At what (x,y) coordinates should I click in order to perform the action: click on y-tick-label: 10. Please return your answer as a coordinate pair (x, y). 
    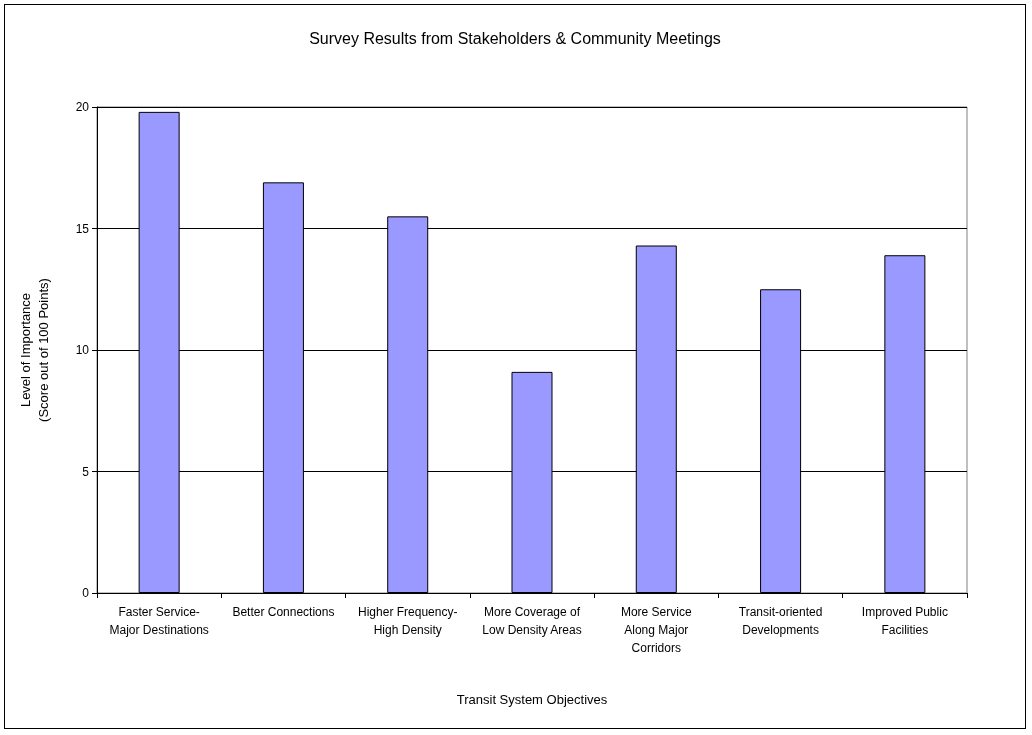
    Looking at the image, I should click on (82, 350).